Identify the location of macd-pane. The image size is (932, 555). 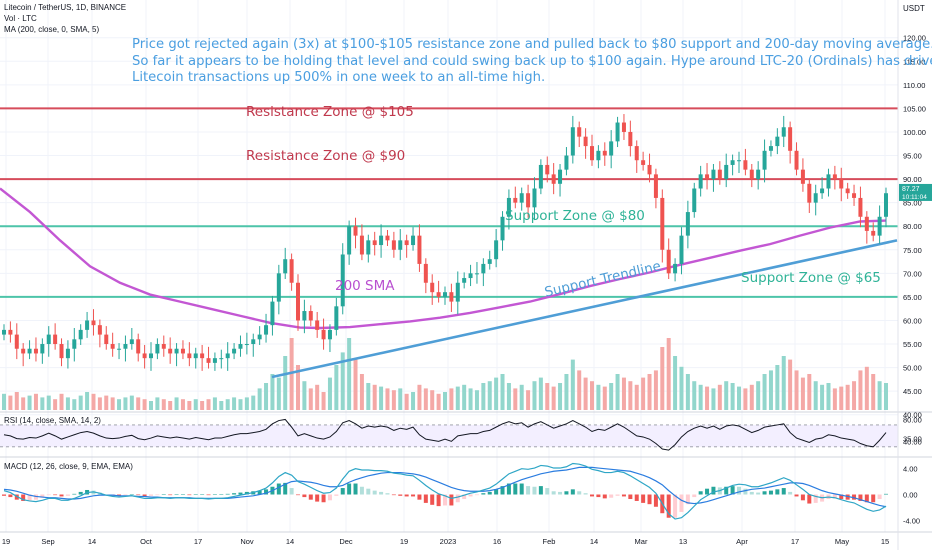
(445, 491).